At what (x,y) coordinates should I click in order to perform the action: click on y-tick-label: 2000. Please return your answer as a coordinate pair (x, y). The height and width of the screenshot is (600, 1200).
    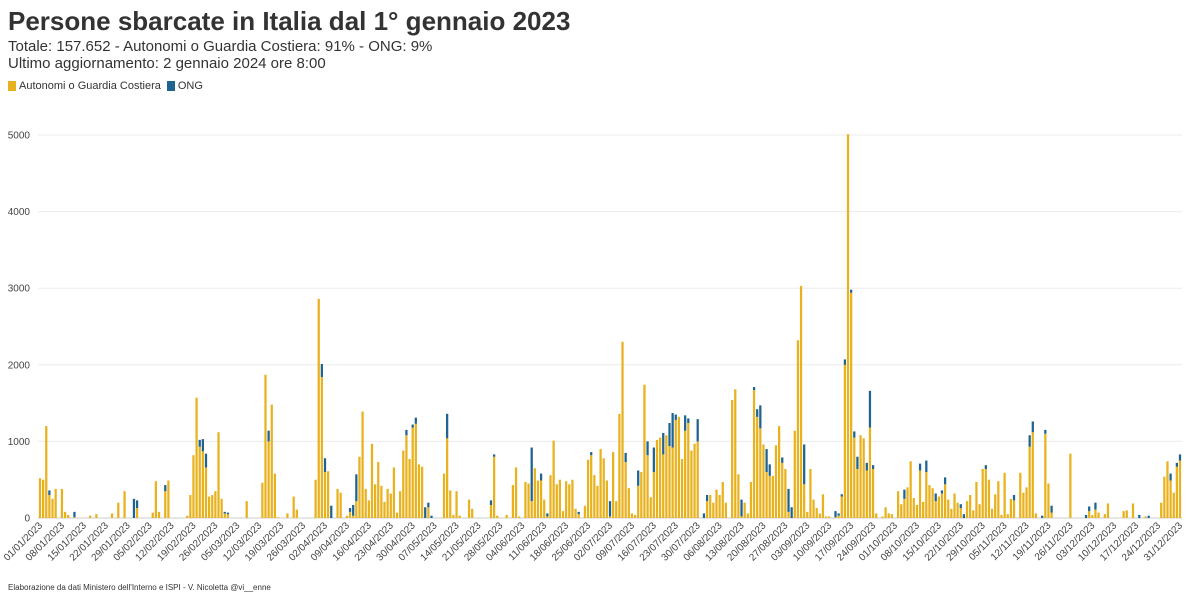
    Looking at the image, I should click on (19, 365).